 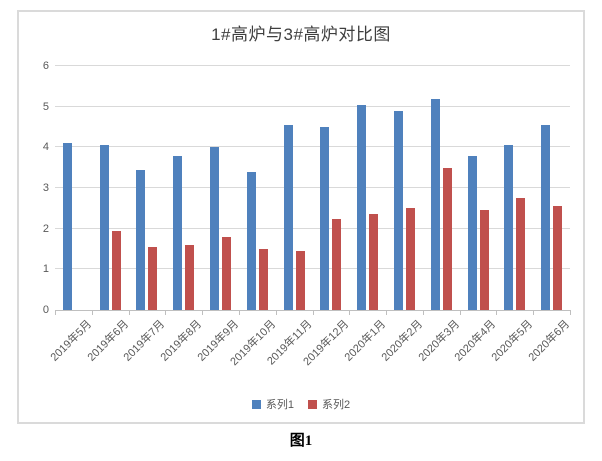 What do you see at coordinates (45, 66) in the screenshot?
I see `y-axis-tick-label: 6` at bounding box center [45, 66].